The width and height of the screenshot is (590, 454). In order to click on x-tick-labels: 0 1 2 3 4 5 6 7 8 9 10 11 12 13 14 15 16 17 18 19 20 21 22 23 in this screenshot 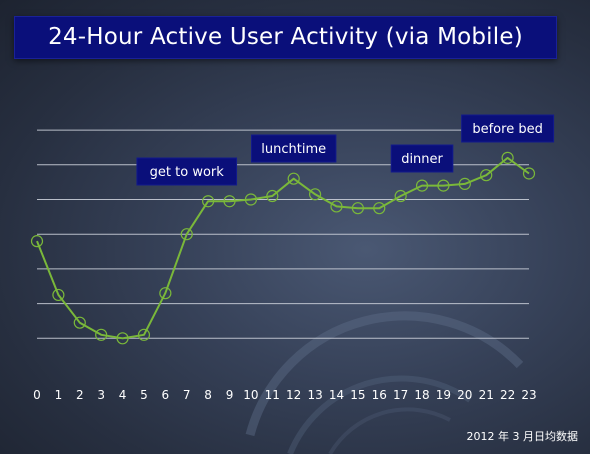, I will do `click(284, 395)`.